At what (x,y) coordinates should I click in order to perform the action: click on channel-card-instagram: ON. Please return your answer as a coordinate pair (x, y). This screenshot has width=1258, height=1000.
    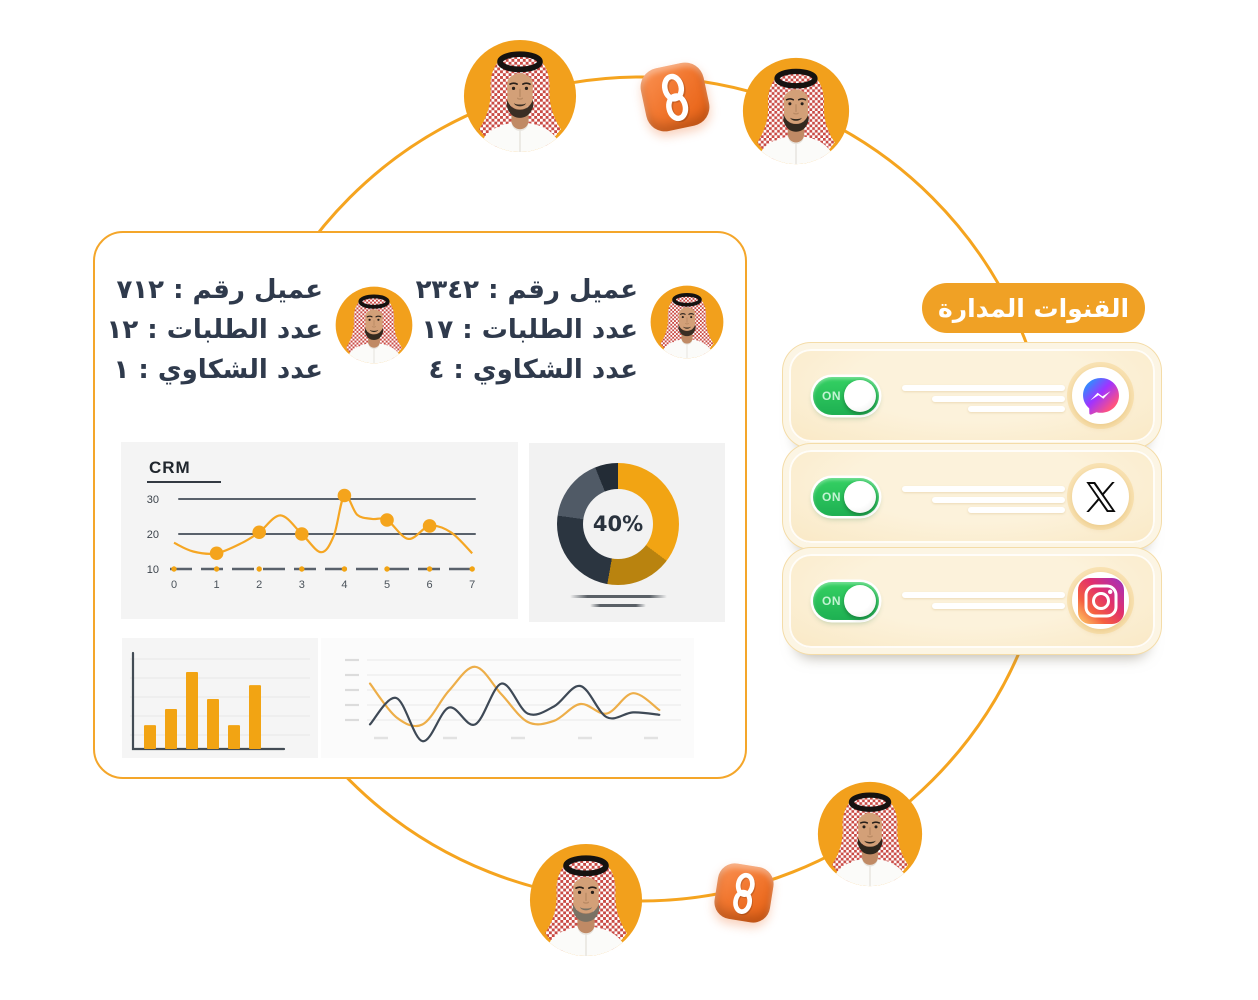
    Looking at the image, I should click on (972, 601).